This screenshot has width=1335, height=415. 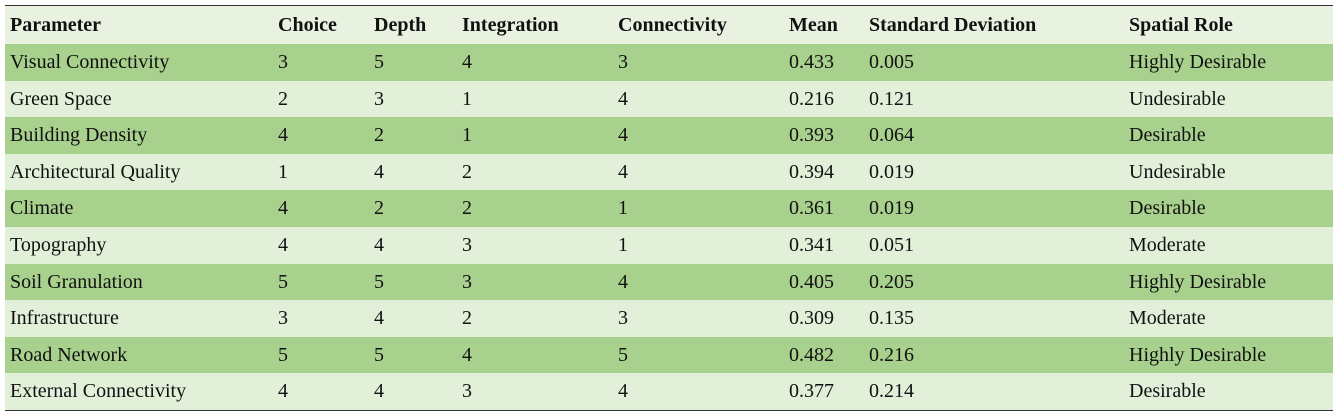 What do you see at coordinates (891, 135) in the screenshot?
I see `table-cell: 0.064` at bounding box center [891, 135].